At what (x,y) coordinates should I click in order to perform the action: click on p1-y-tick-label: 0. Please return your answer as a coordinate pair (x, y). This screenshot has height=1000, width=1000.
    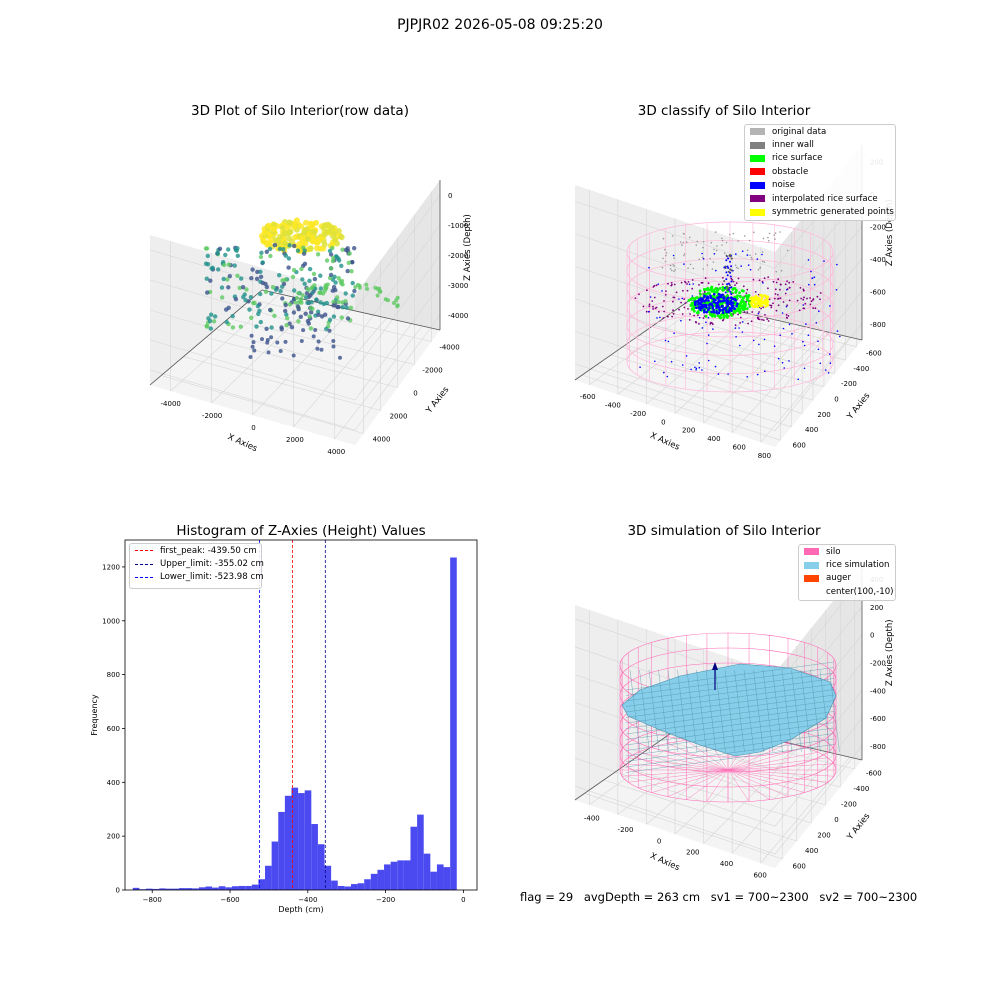
    Looking at the image, I should click on (415, 394).